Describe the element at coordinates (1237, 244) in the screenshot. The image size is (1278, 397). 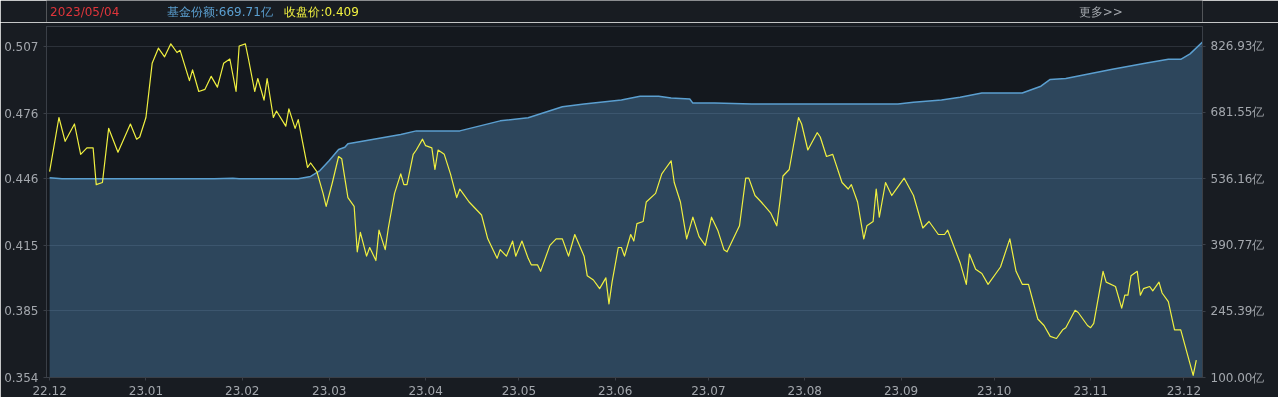
I see `y2-tick-label: 390.77亿` at that location.